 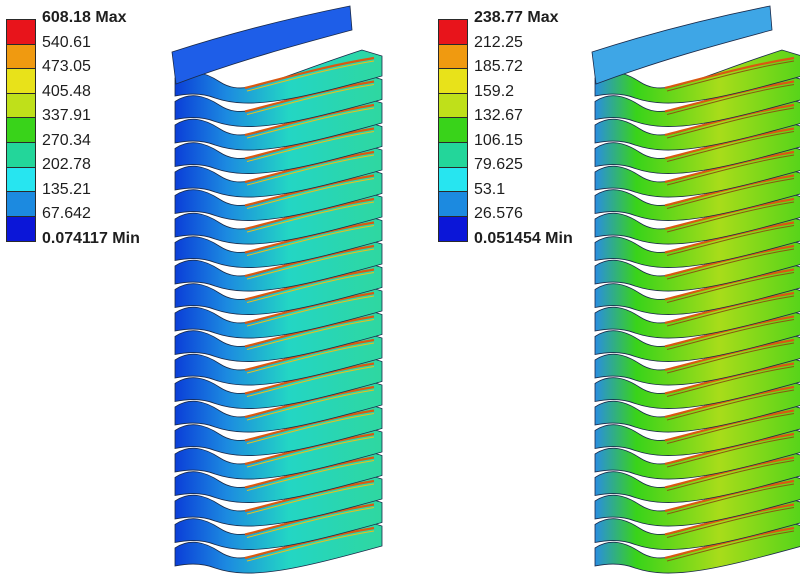 What do you see at coordinates (66, 140) in the screenshot?
I see `left-legend-value: 270.34` at bounding box center [66, 140].